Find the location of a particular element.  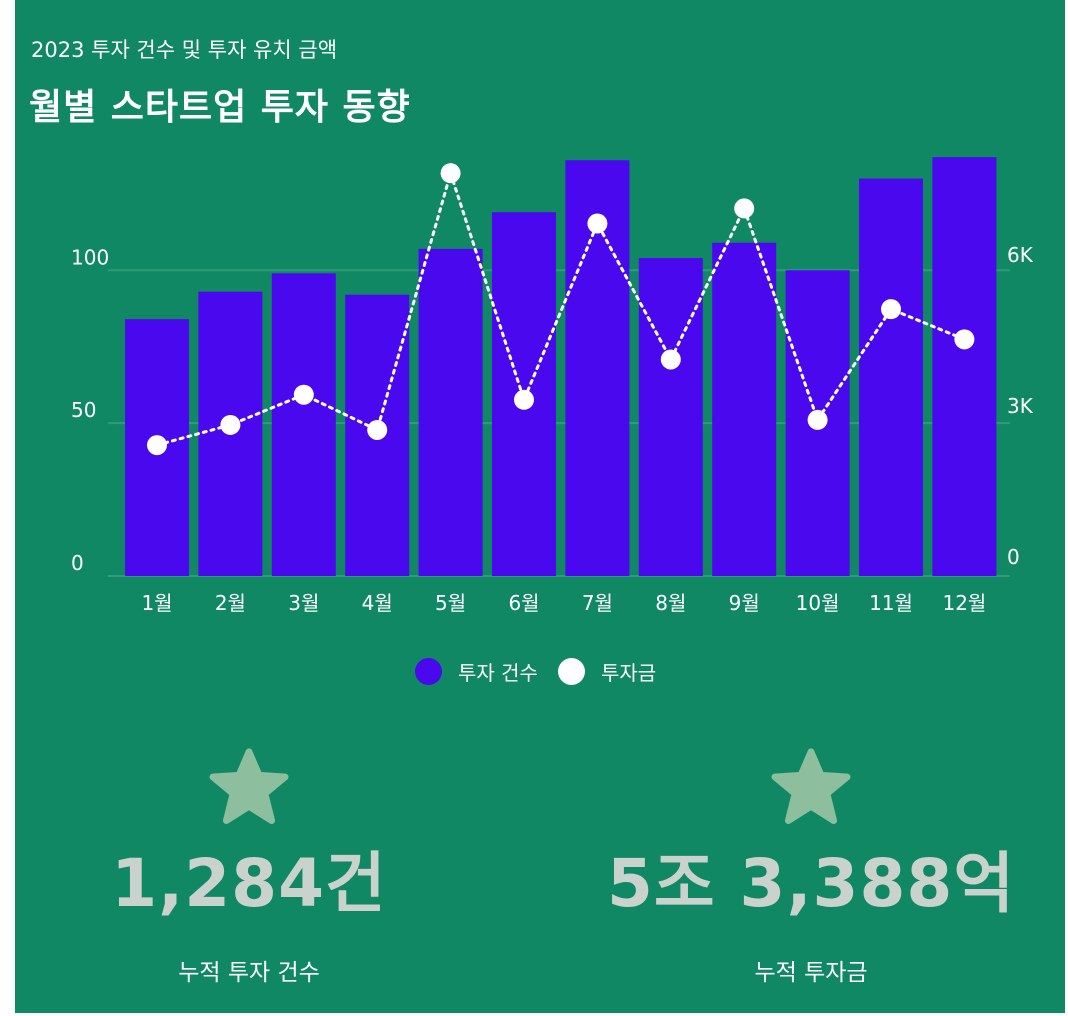

chart-subtitle: 2023 투자 건수 및 투자 유치 금액 is located at coordinates (184, 50).